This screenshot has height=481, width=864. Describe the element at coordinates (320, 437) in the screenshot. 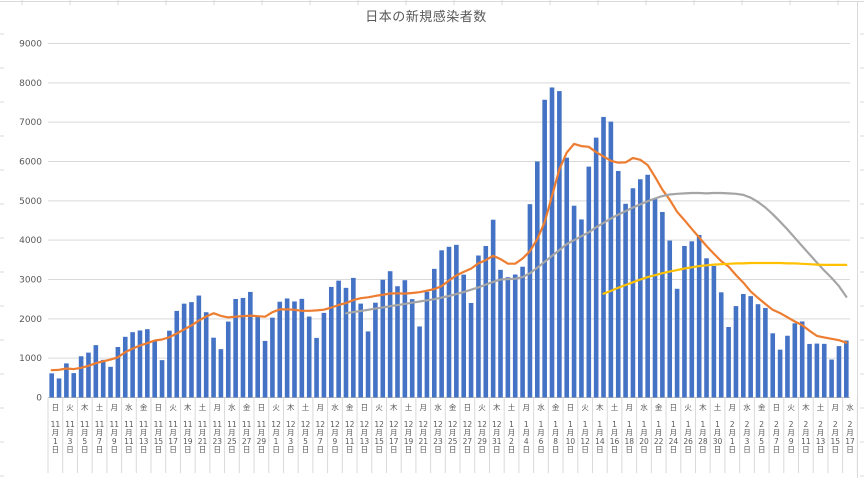

I see `x-tick-label: 月 12 月 7 日` at that location.